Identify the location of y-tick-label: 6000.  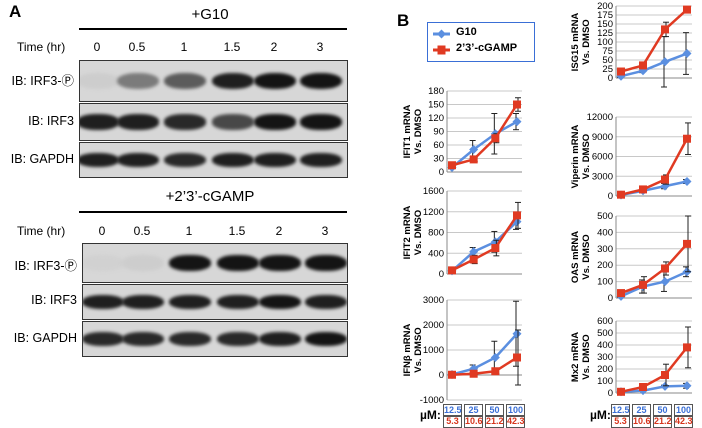
(602, 157).